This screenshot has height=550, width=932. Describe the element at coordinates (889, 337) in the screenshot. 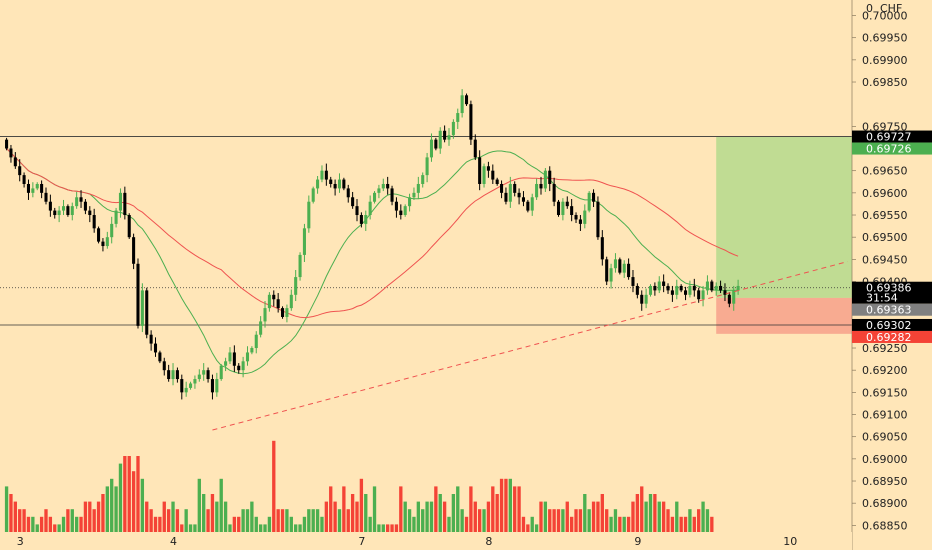

I see `price-tag-label: 0.69282` at that location.